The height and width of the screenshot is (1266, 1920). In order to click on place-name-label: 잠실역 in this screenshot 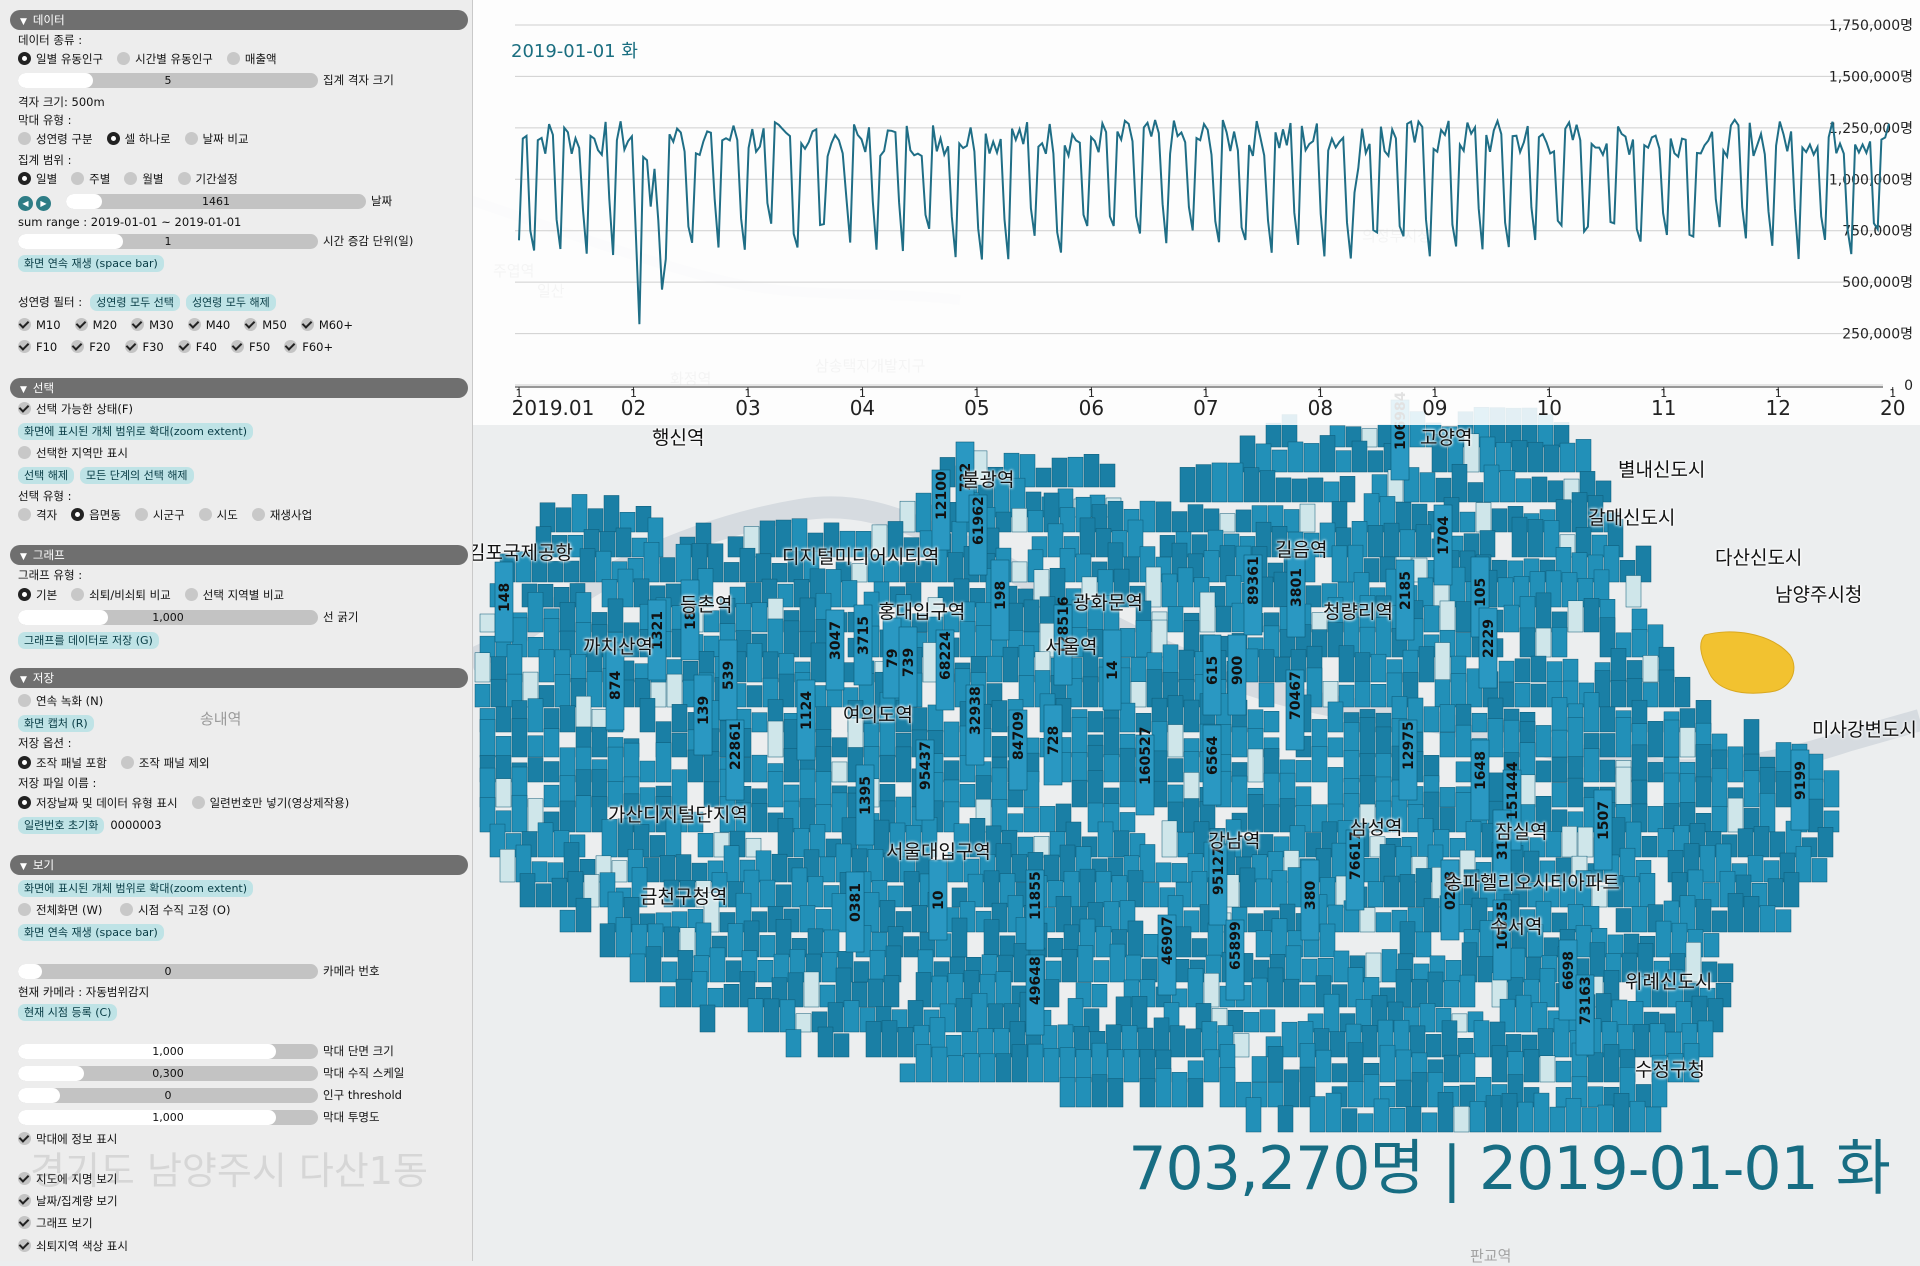, I will do `click(1521, 832)`.